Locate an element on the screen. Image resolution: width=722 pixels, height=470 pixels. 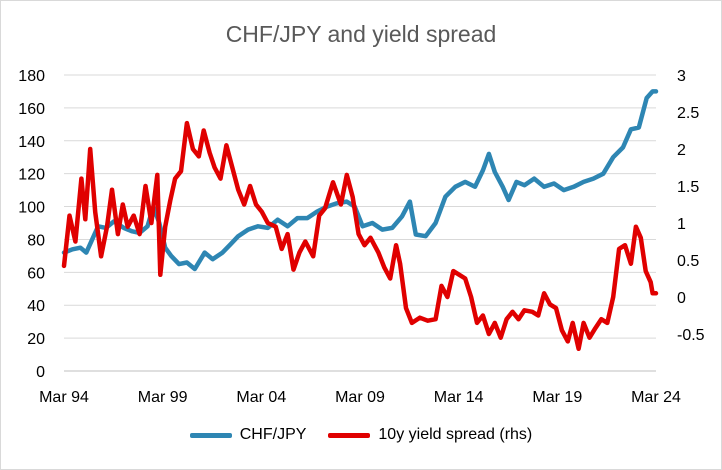
x-tick-label: Mar 04 is located at coordinates (261, 397).